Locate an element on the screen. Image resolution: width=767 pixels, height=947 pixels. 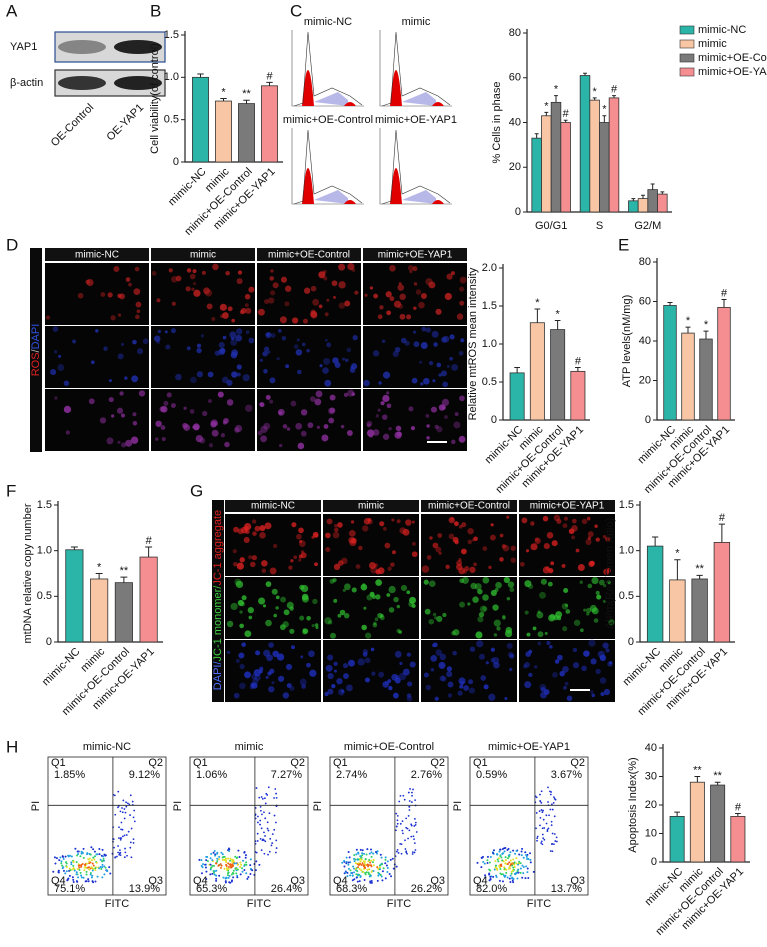
y-tick-label: 1.0 is located at coordinates (171, 77).